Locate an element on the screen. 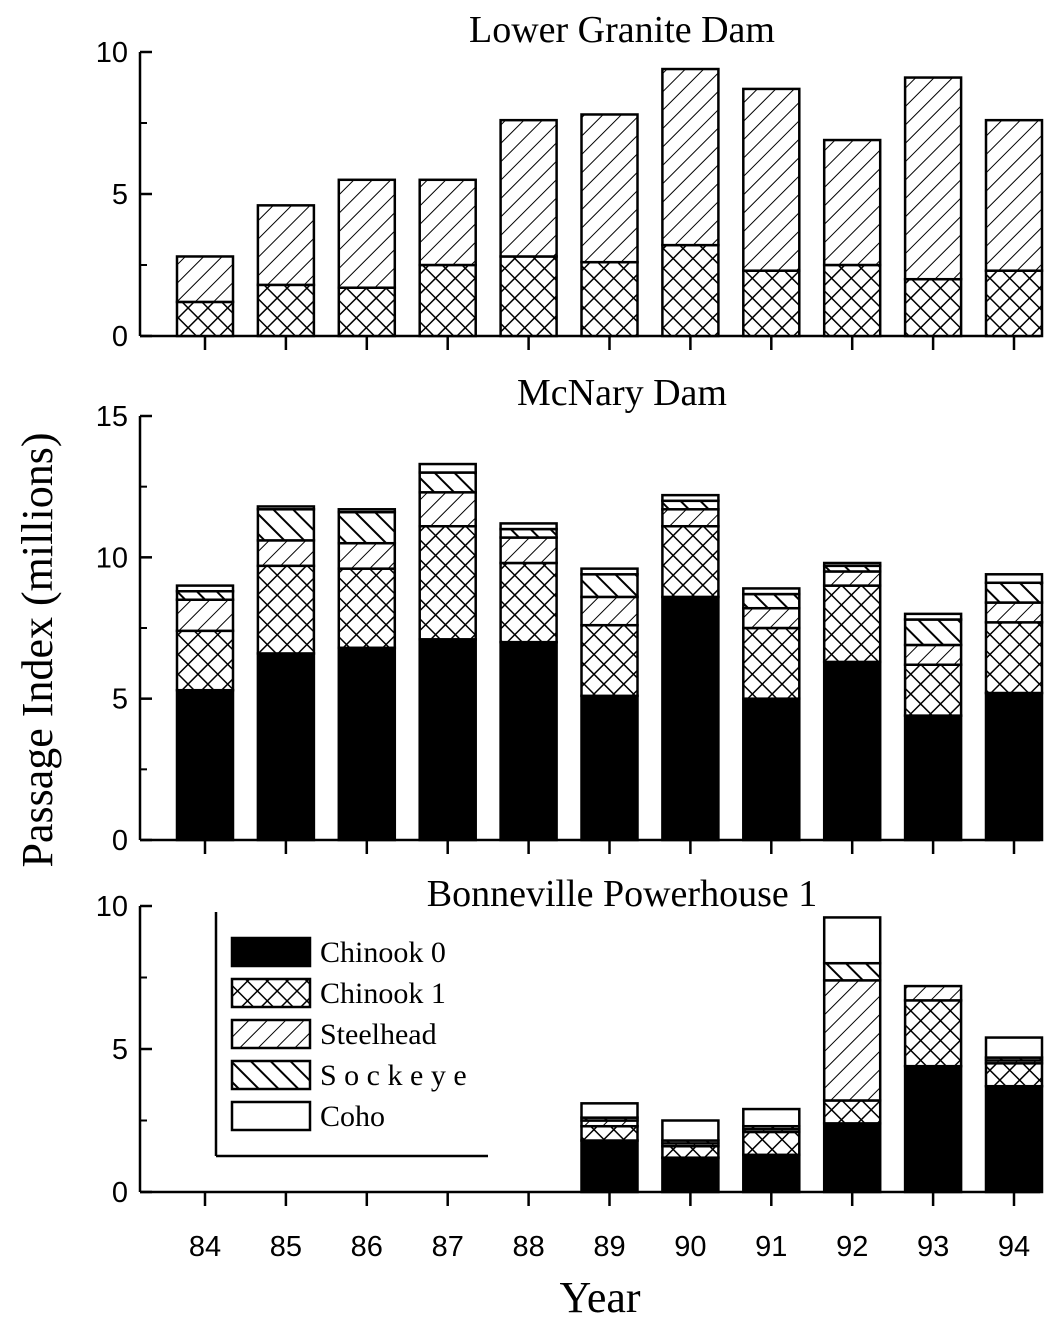  x-tick-label-89: 89 is located at coordinates (609, 1247).